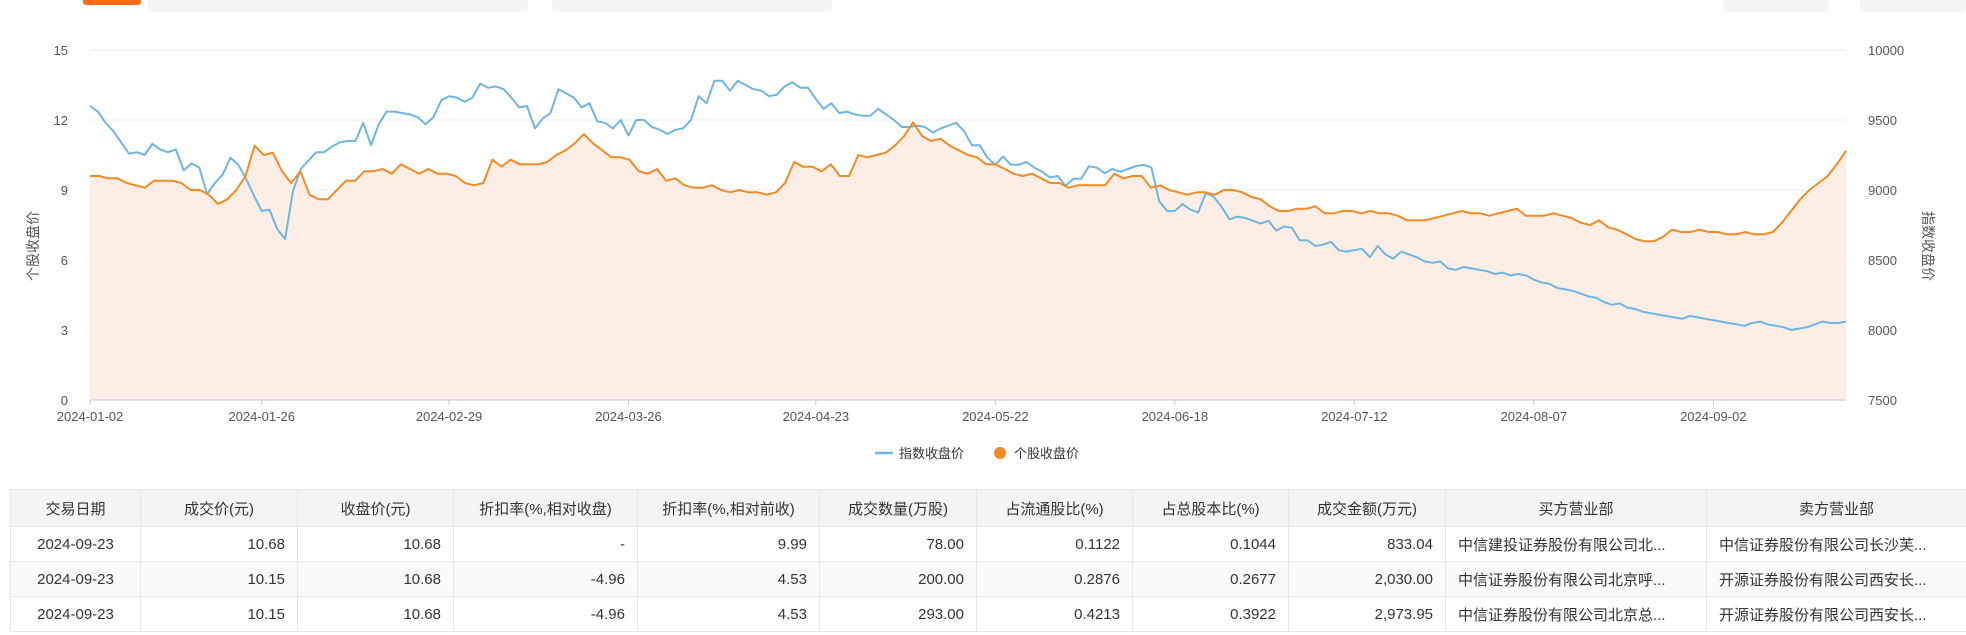 This screenshot has width=1966, height=635. What do you see at coordinates (898, 508) in the screenshot?
I see `col-header-volume: 成交数量(万股)` at bounding box center [898, 508].